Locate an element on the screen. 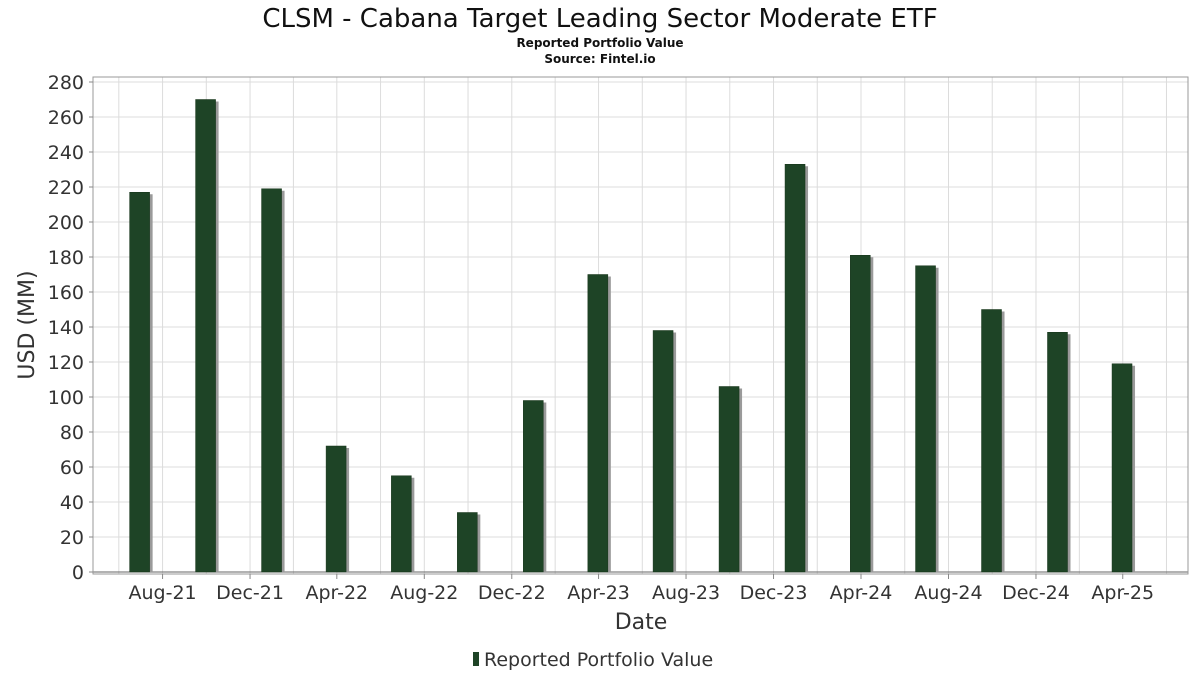 This screenshot has height=675, width=1200. x-tick-label: Dec-24 is located at coordinates (1036, 593).